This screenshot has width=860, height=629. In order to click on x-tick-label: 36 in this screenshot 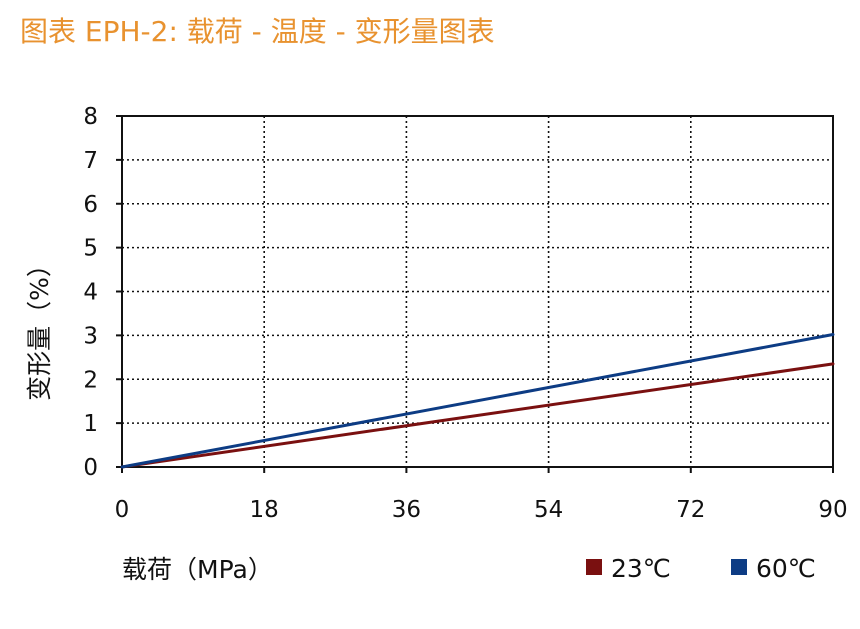, I will do `click(406, 510)`.